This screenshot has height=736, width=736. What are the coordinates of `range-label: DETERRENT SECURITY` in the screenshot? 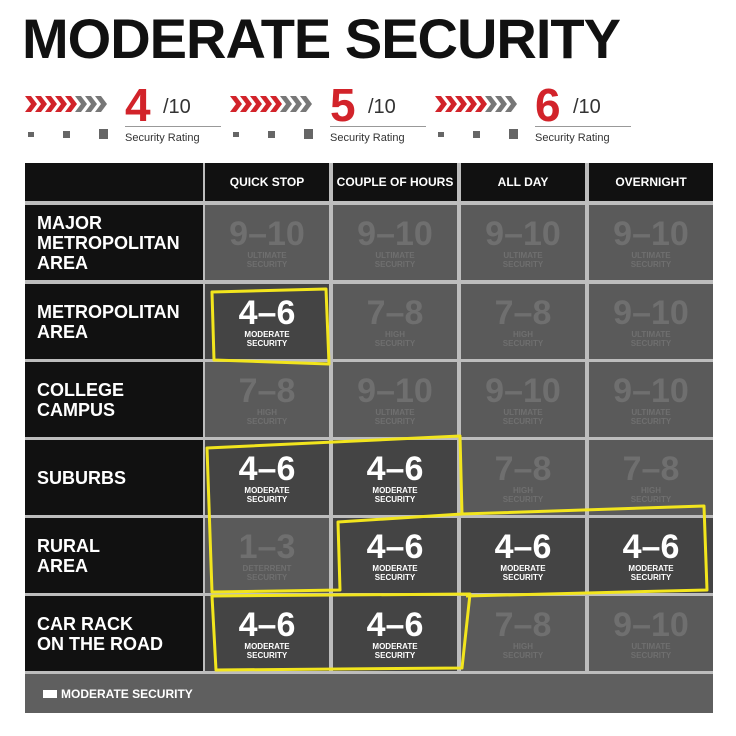 It's located at (267, 572).